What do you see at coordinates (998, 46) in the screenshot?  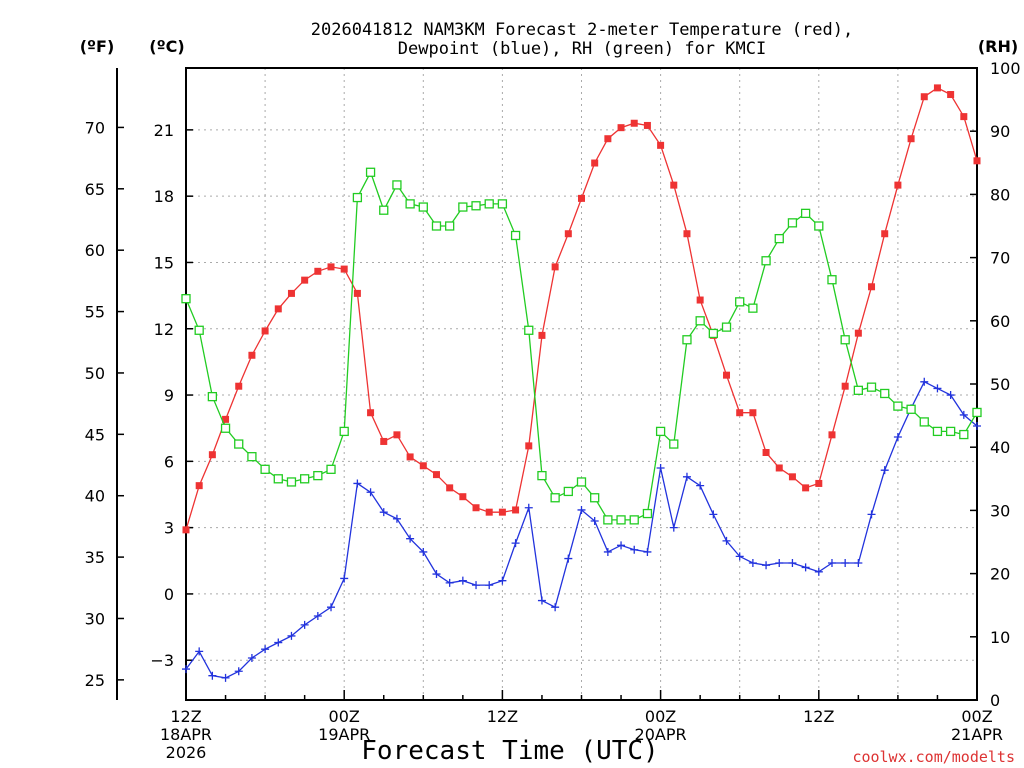 I see `rh-unit-label: (RH)` at bounding box center [998, 46].